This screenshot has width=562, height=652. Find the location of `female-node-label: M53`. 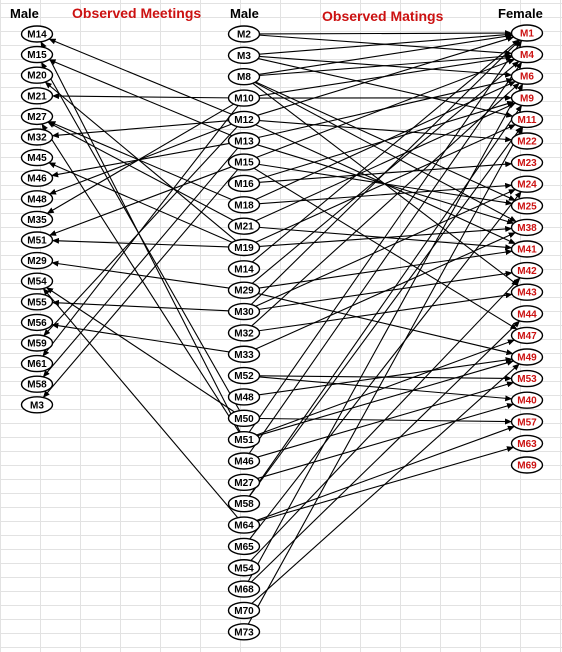

female-node-label: M53 is located at coordinates (527, 379).